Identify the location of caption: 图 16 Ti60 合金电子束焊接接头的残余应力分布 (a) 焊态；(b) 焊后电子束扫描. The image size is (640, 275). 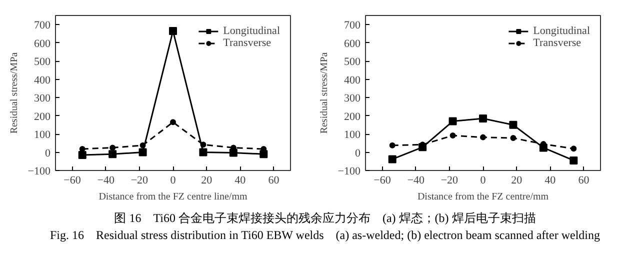
(325, 218).